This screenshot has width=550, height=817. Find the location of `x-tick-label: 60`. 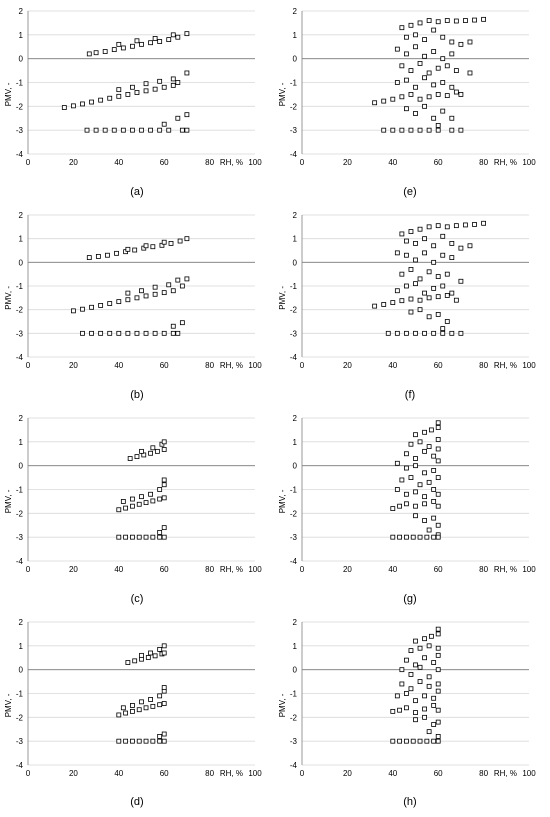

x-tick-label: 60 is located at coordinates (164, 569).